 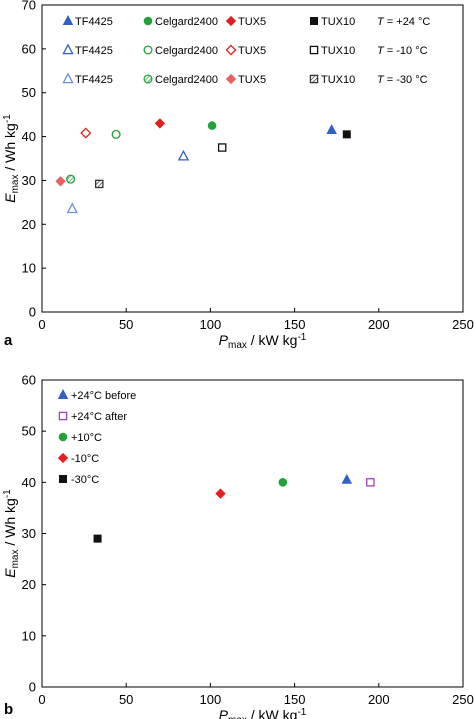 I want to click on legend-label: +10°C, so click(x=86, y=438).